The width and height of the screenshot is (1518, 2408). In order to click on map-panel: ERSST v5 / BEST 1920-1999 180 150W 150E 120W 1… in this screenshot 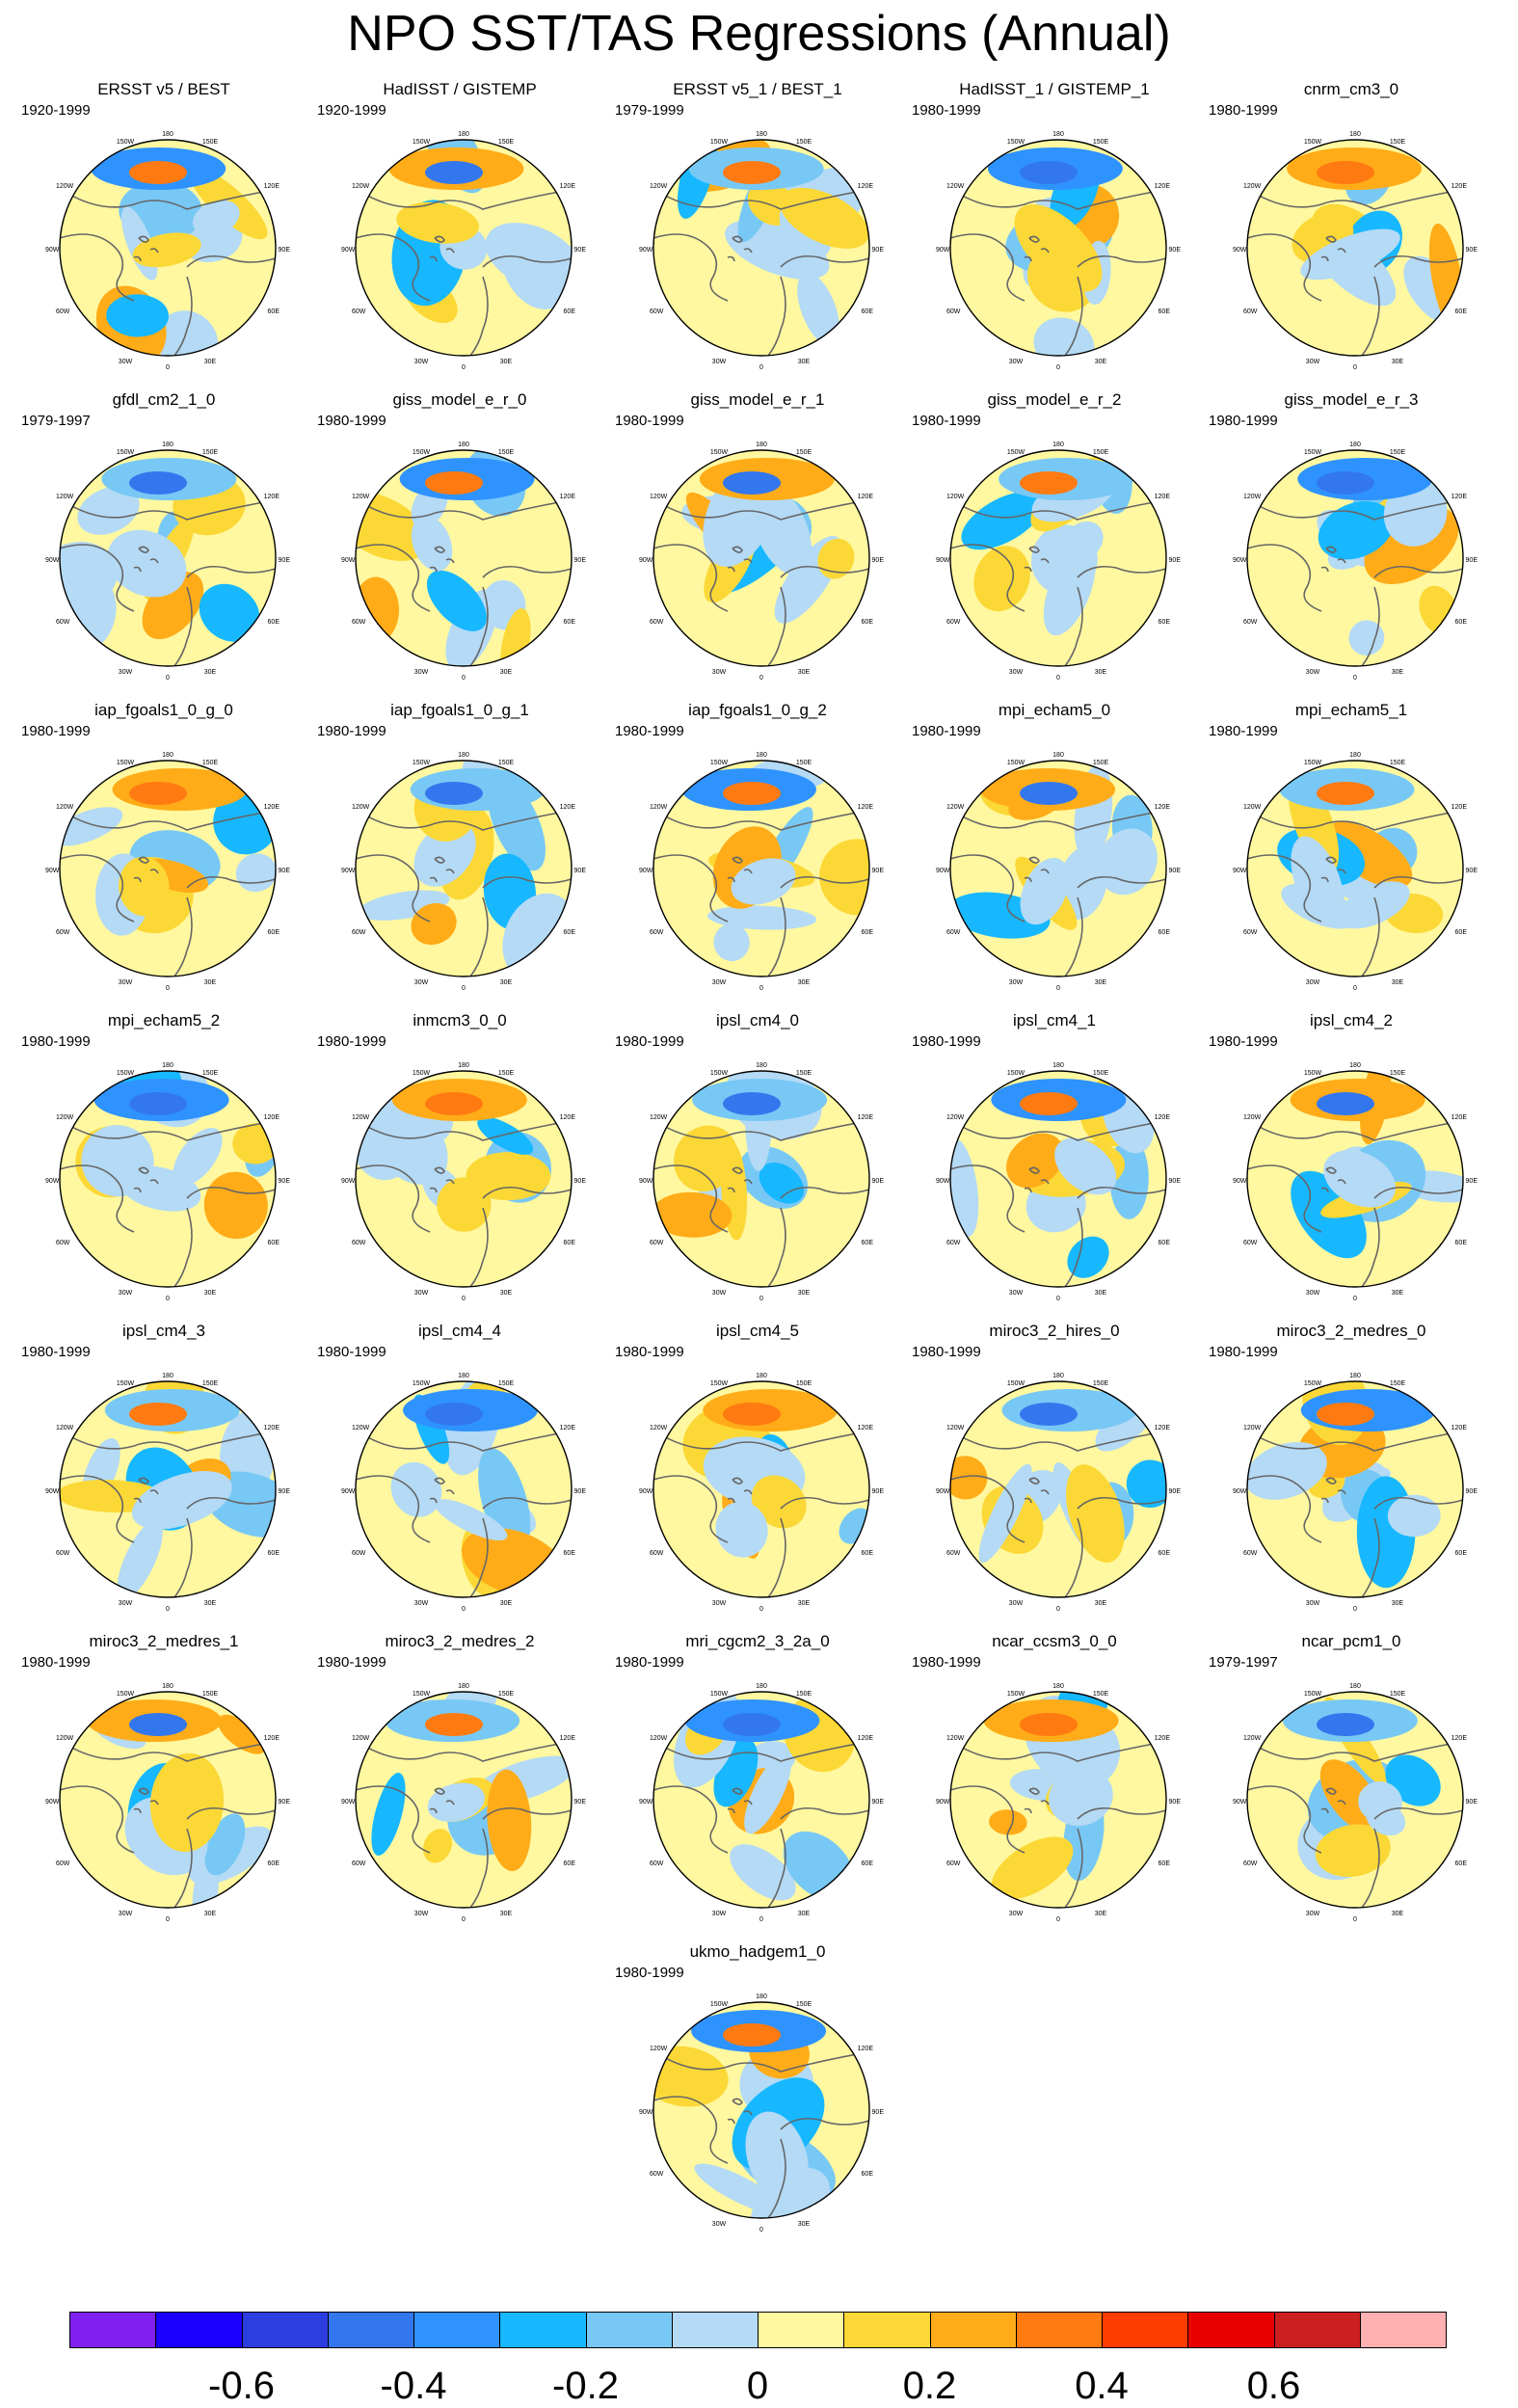, I will do `click(163, 231)`.